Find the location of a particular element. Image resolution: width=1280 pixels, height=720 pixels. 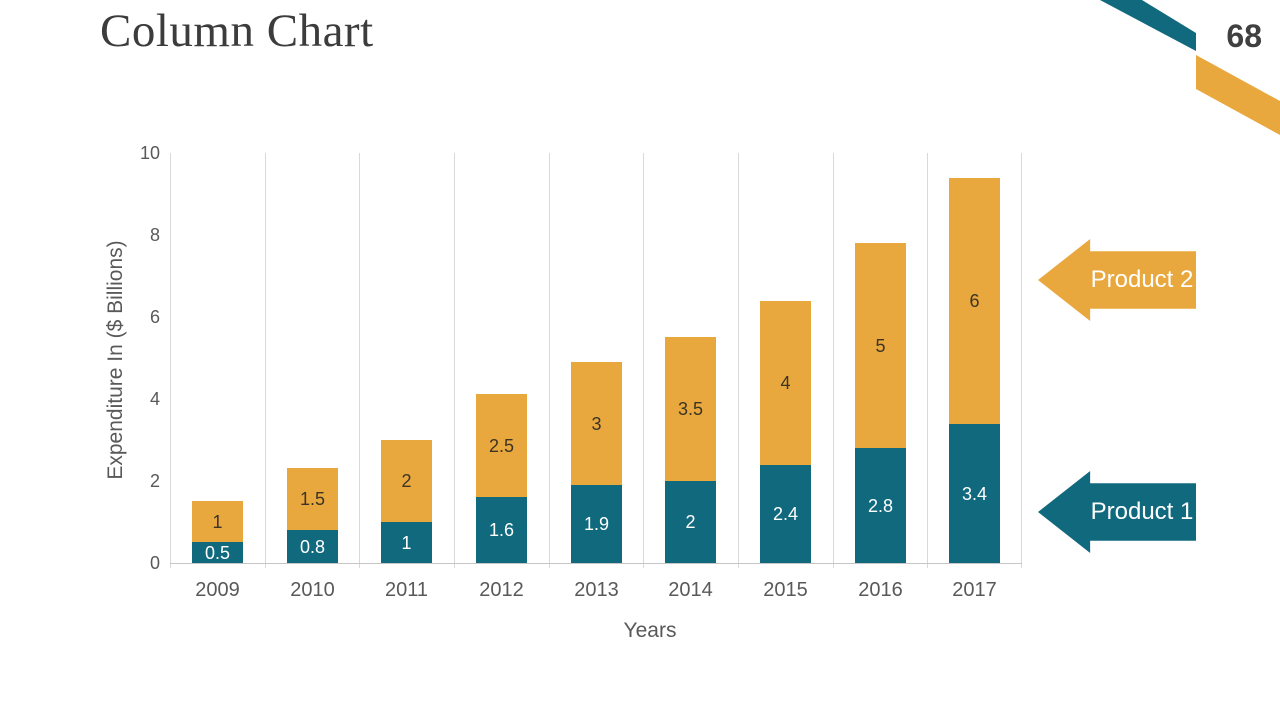

bar-segment-product-1: 0.8 is located at coordinates (312, 546).